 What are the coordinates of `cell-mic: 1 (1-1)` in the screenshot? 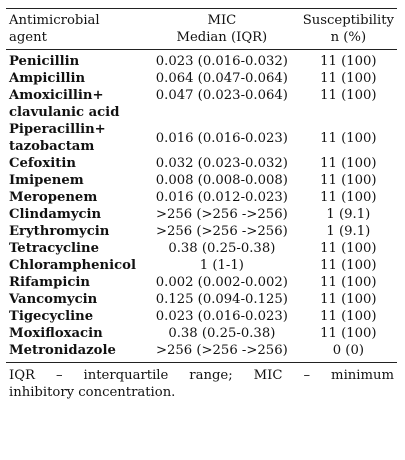 It's located at (221, 265).